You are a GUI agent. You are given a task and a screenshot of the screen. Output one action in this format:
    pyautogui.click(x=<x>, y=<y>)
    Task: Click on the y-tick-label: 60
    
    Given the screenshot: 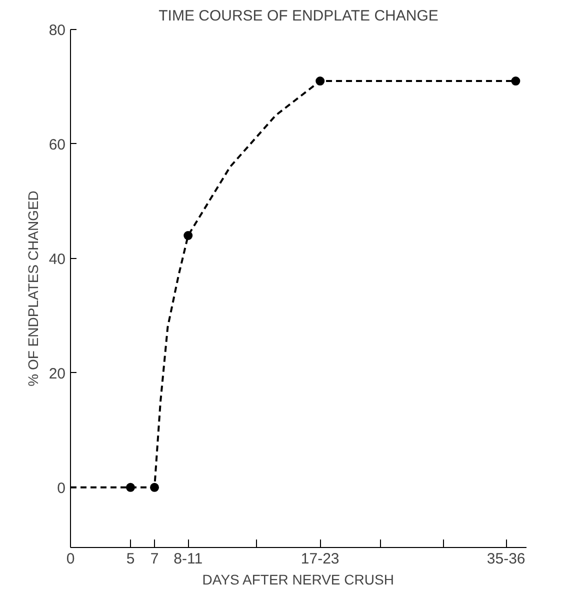 What is the action you would take?
    pyautogui.click(x=57, y=145)
    